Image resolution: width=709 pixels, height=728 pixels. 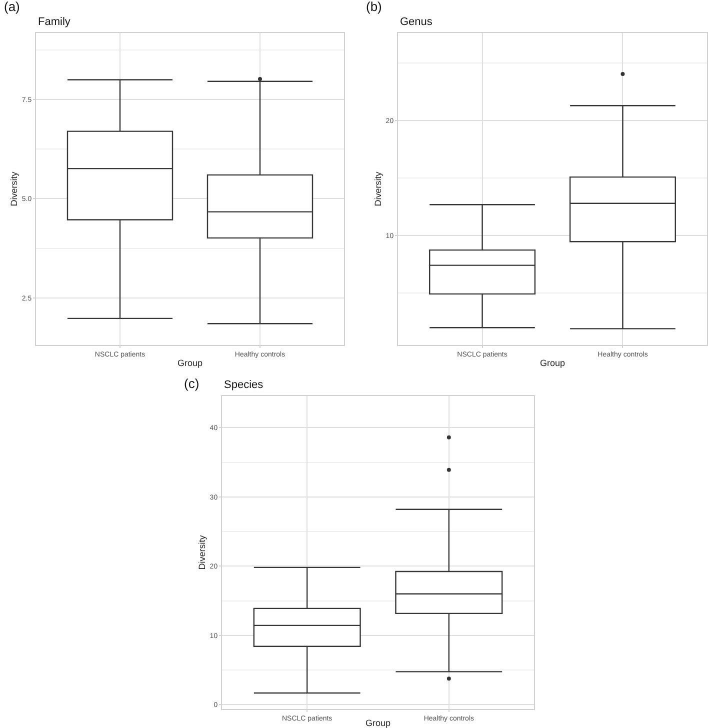 What do you see at coordinates (54, 22) in the screenshot?
I see `chart-title: Family` at bounding box center [54, 22].